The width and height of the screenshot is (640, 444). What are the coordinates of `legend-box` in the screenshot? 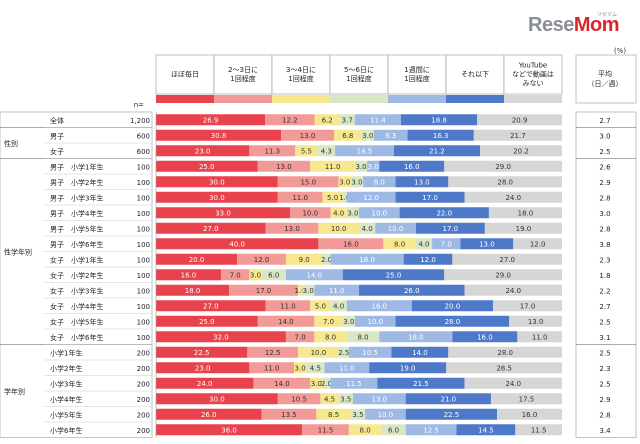 It's located at (243, 74).